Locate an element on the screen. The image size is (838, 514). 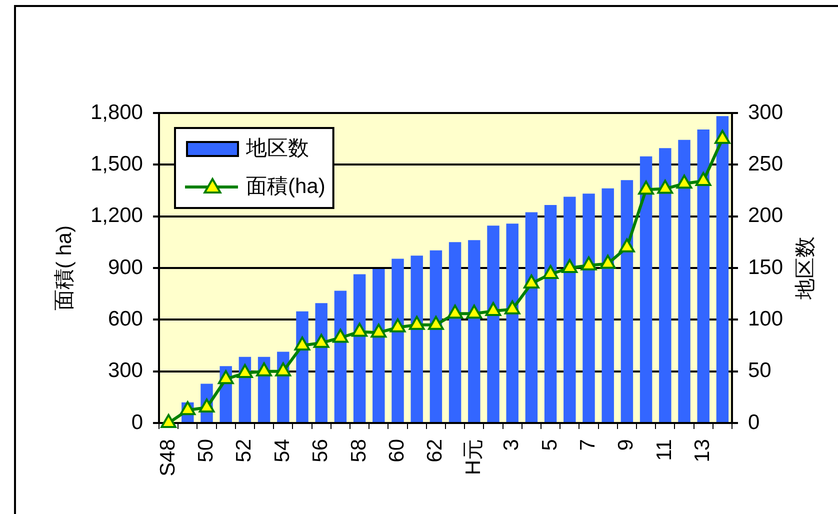
y2-tick-label: 250 is located at coordinates (766, 164).